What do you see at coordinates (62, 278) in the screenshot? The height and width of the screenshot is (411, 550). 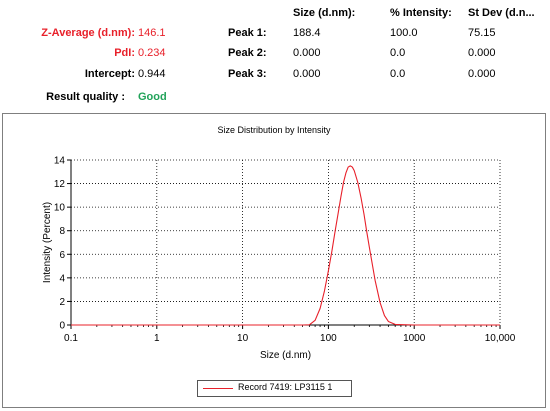 I see `y-tick-label-2: 4` at bounding box center [62, 278].